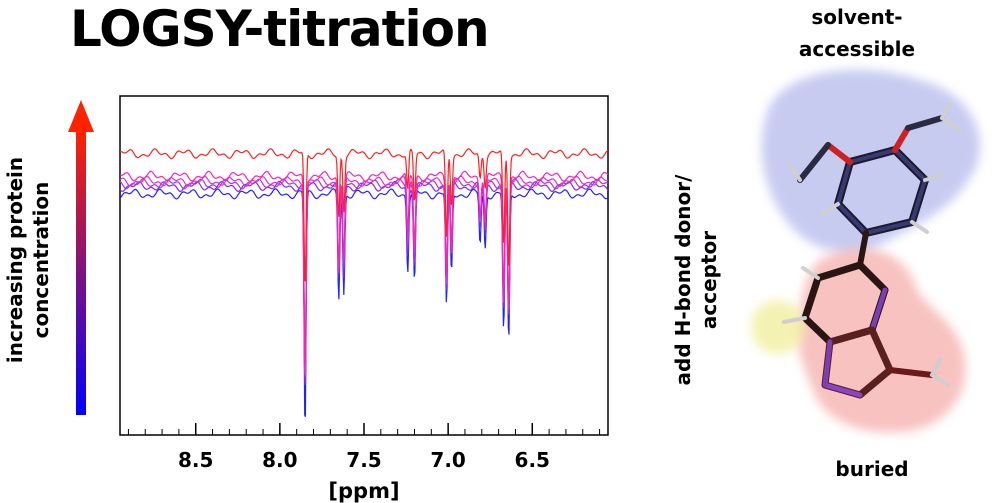  Describe the element at coordinates (683, 280) in the screenshot. I see `label-add-hbond: add H-bond donor/` at that location.